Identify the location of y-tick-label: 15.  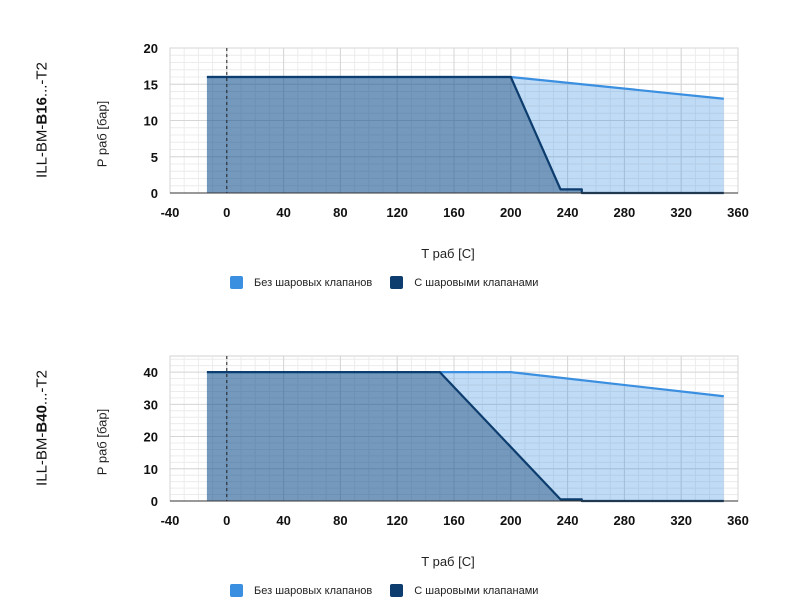
(151, 84).